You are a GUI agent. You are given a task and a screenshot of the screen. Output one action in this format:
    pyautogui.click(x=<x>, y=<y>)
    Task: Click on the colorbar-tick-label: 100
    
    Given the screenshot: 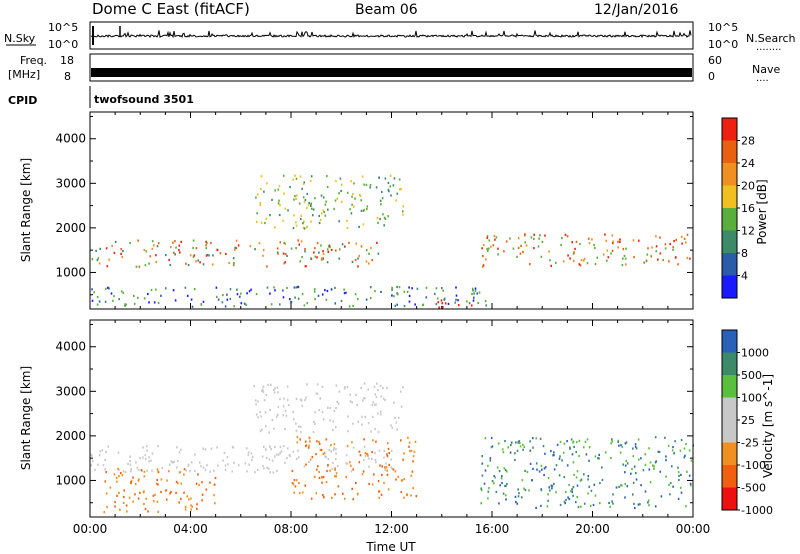 What is the action you would take?
    pyautogui.click(x=751, y=398)
    